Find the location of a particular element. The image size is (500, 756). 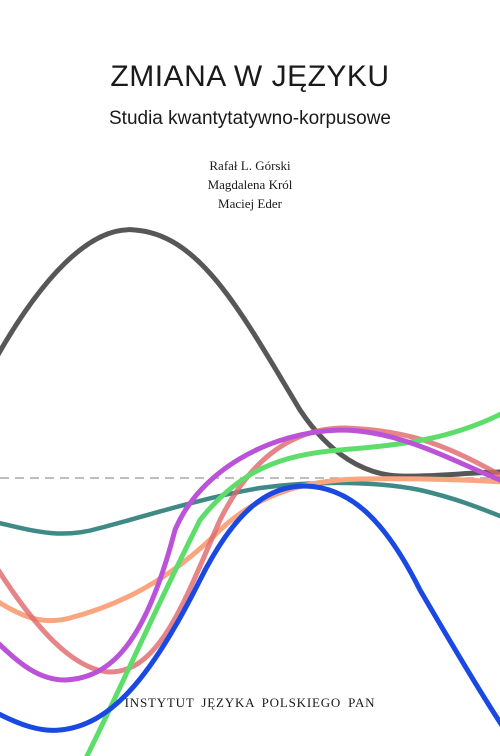

book-subtitle: Studia kwantytatywno-korpusowe is located at coordinates (250, 118).